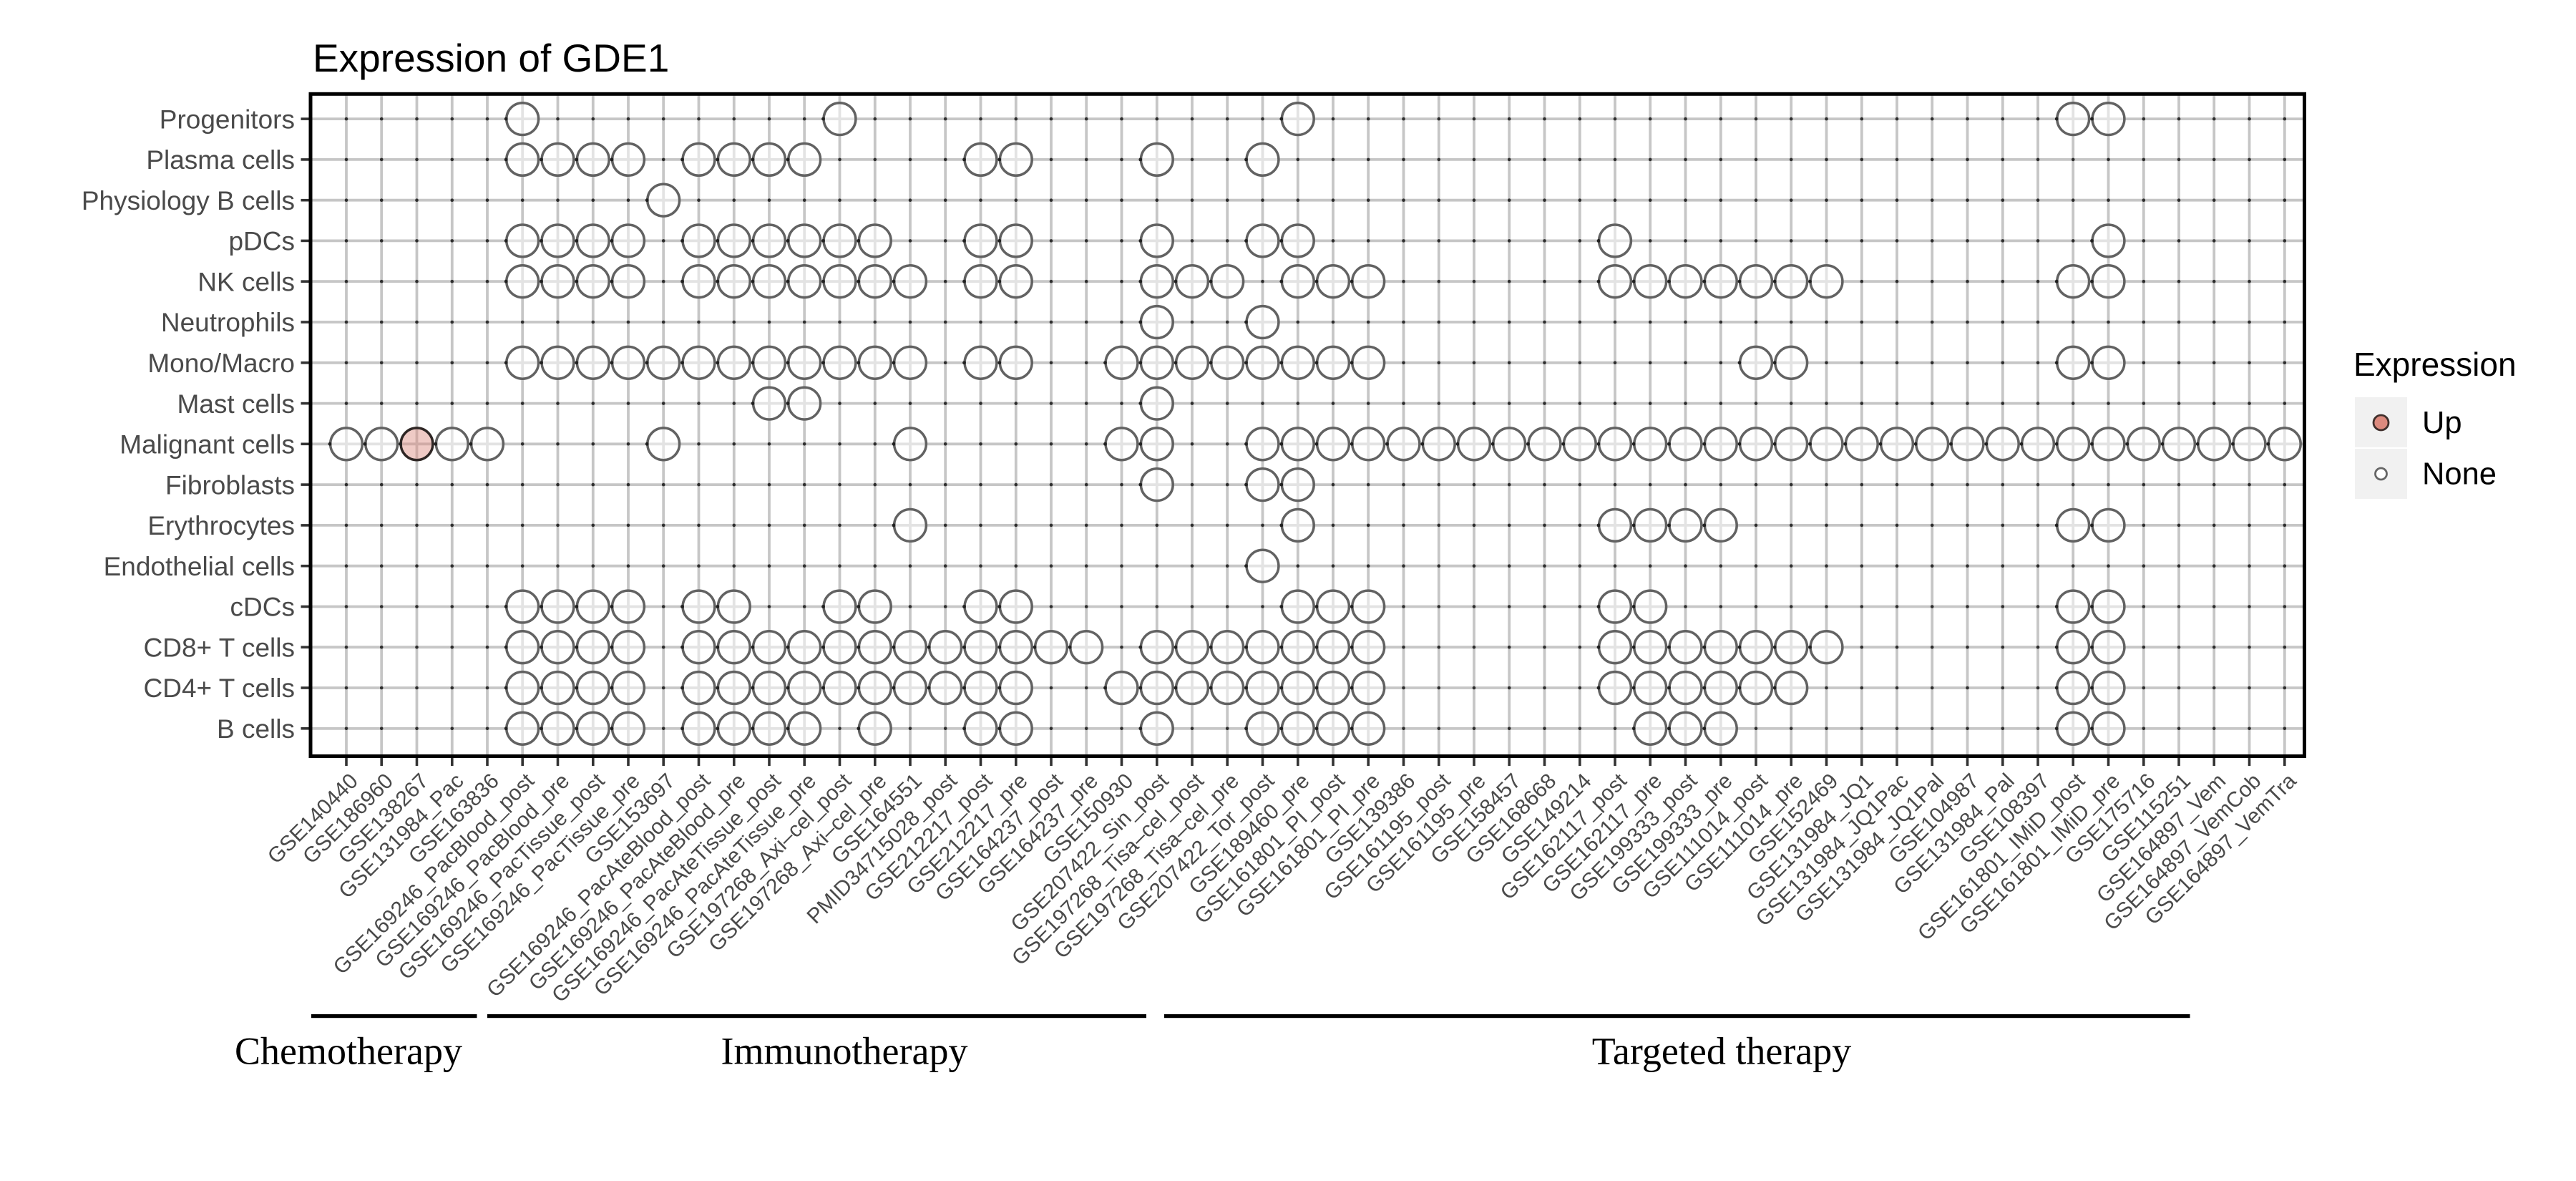 The height and width of the screenshot is (1181, 2576). I want to click on svg-text: Neutrophils, so click(228, 322).